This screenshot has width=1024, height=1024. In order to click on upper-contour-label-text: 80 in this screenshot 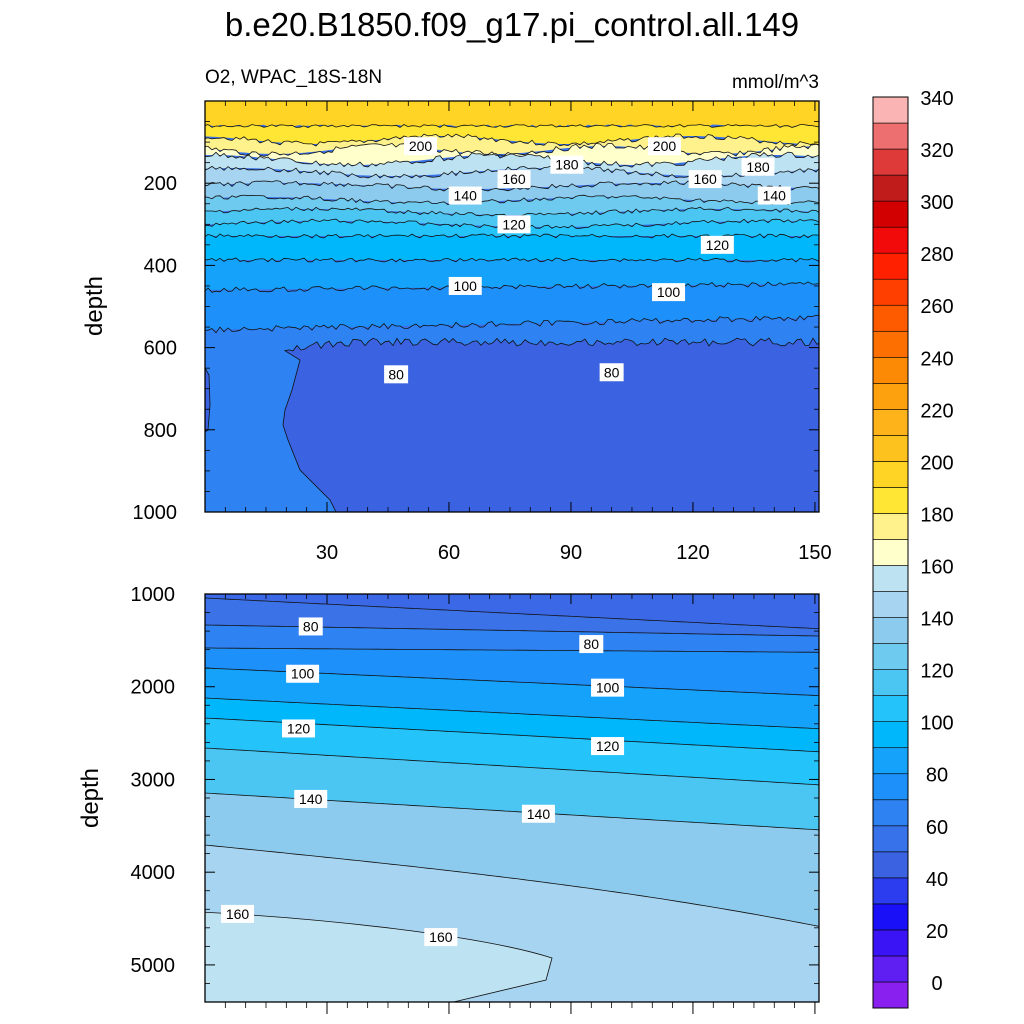, I will do `click(612, 372)`.